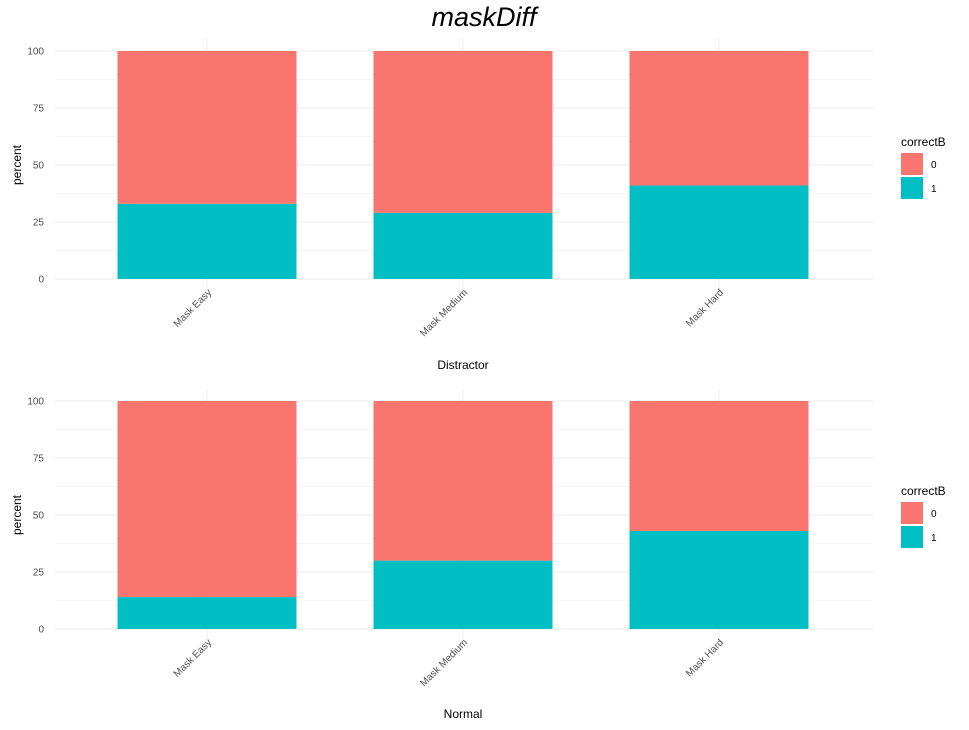 The height and width of the screenshot is (730, 969). What do you see at coordinates (462, 365) in the screenshot?
I see `x-axis-title: Distractor` at bounding box center [462, 365].